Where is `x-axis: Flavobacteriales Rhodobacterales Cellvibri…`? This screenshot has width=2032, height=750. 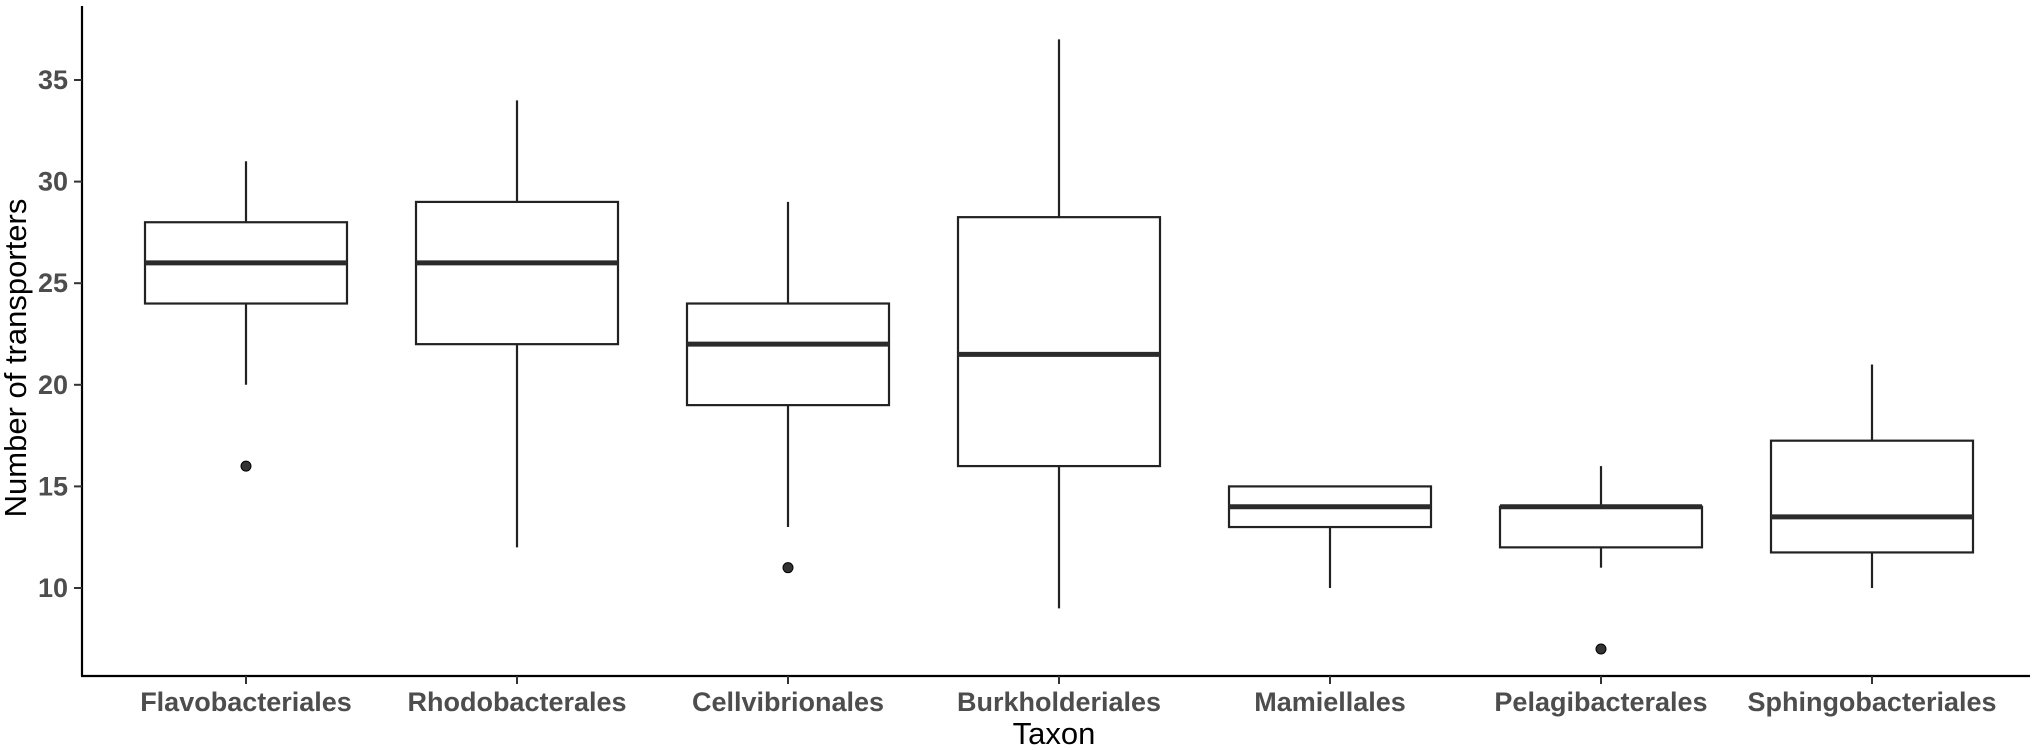
x-axis: Flavobacteriales Rhodobacterales Cellvibri… is located at coordinates (1055, 695).